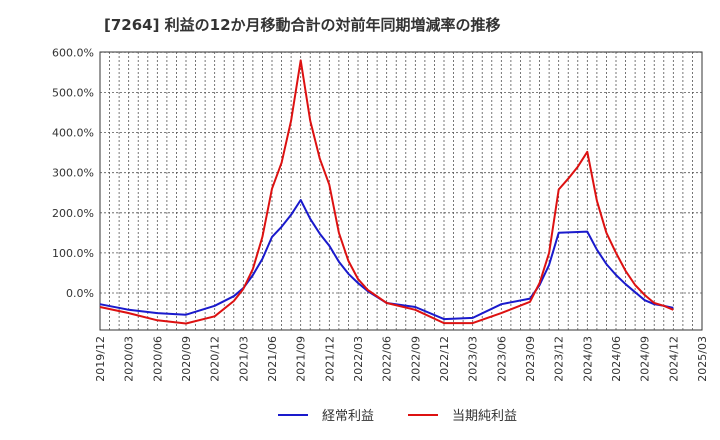 Image resolution: width=720 pixels, height=440 pixels. I want to click on x-tick-label: 2025/03, so click(702, 359).